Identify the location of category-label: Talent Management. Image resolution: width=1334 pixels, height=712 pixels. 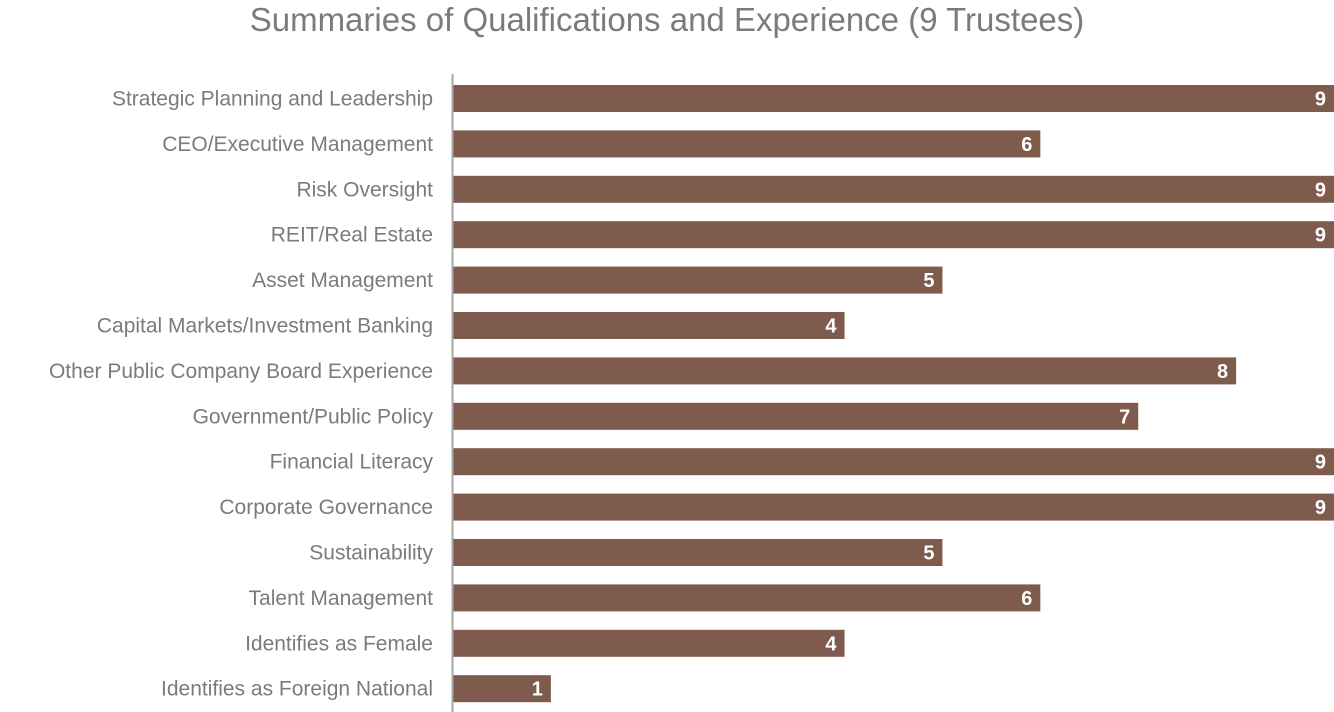
(341, 598).